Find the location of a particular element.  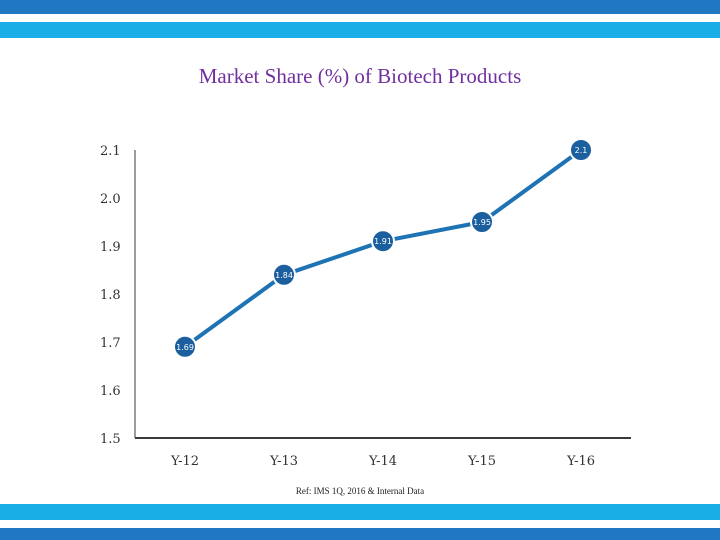

x-tick-label: Y-16 is located at coordinates (580, 461).